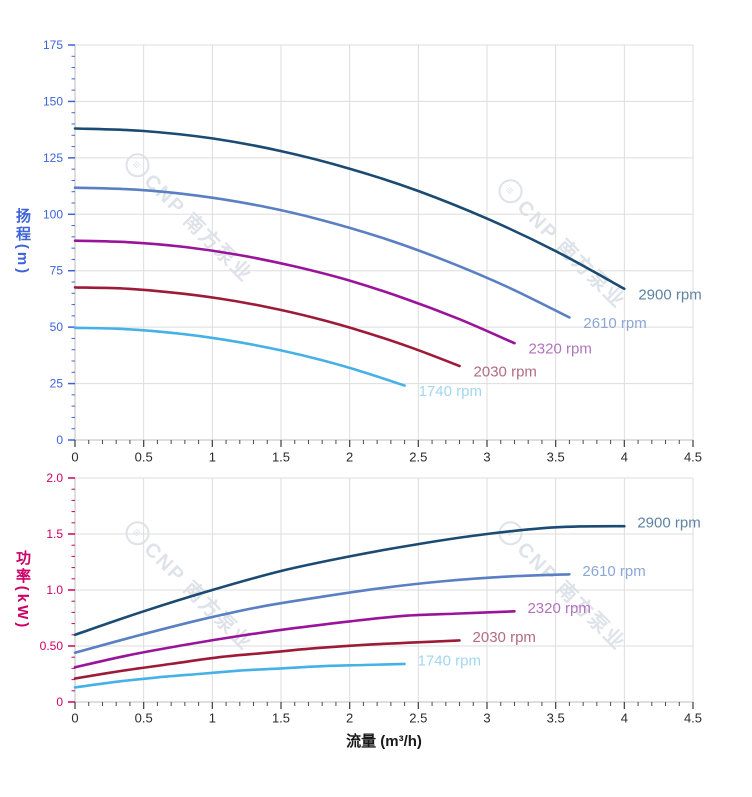 The height and width of the screenshot is (797, 752). Describe the element at coordinates (22, 242) in the screenshot. I see `head-chart-y-axis-title: 扬程(m)` at that location.